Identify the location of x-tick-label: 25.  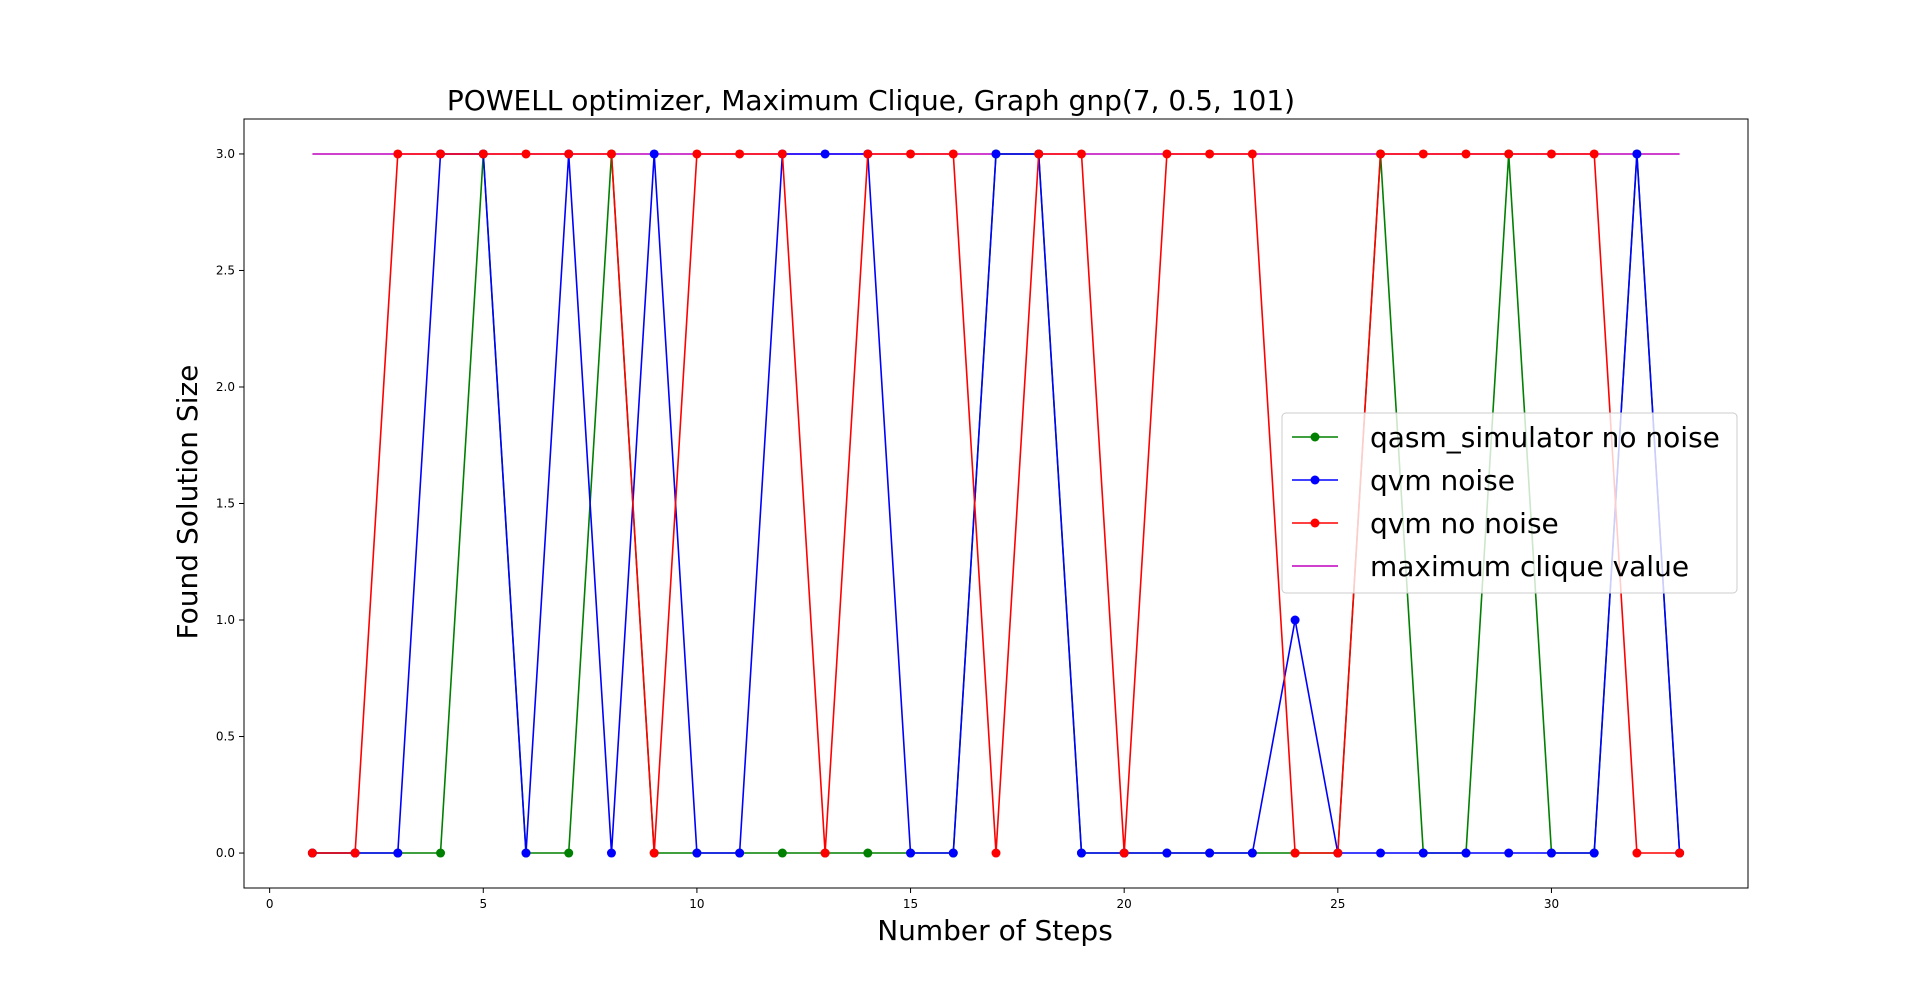
(1337, 904).